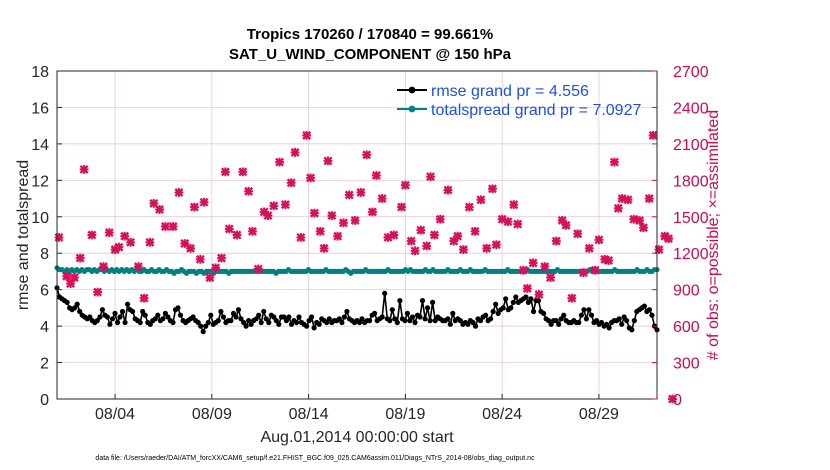 The image size is (830, 470). I want to click on x-tick-label: 08/19, so click(405, 414).